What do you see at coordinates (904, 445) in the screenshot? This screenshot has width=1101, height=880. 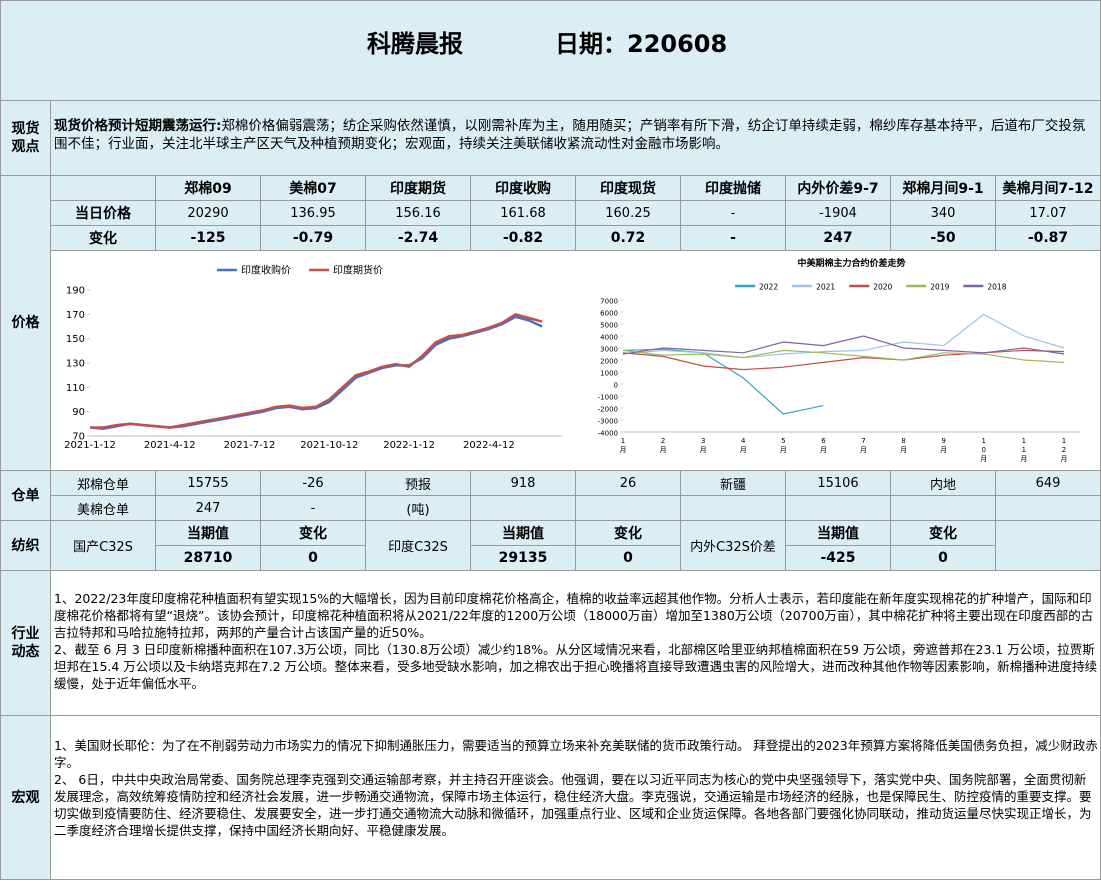 I see `x-tick-label: 8月` at bounding box center [904, 445].